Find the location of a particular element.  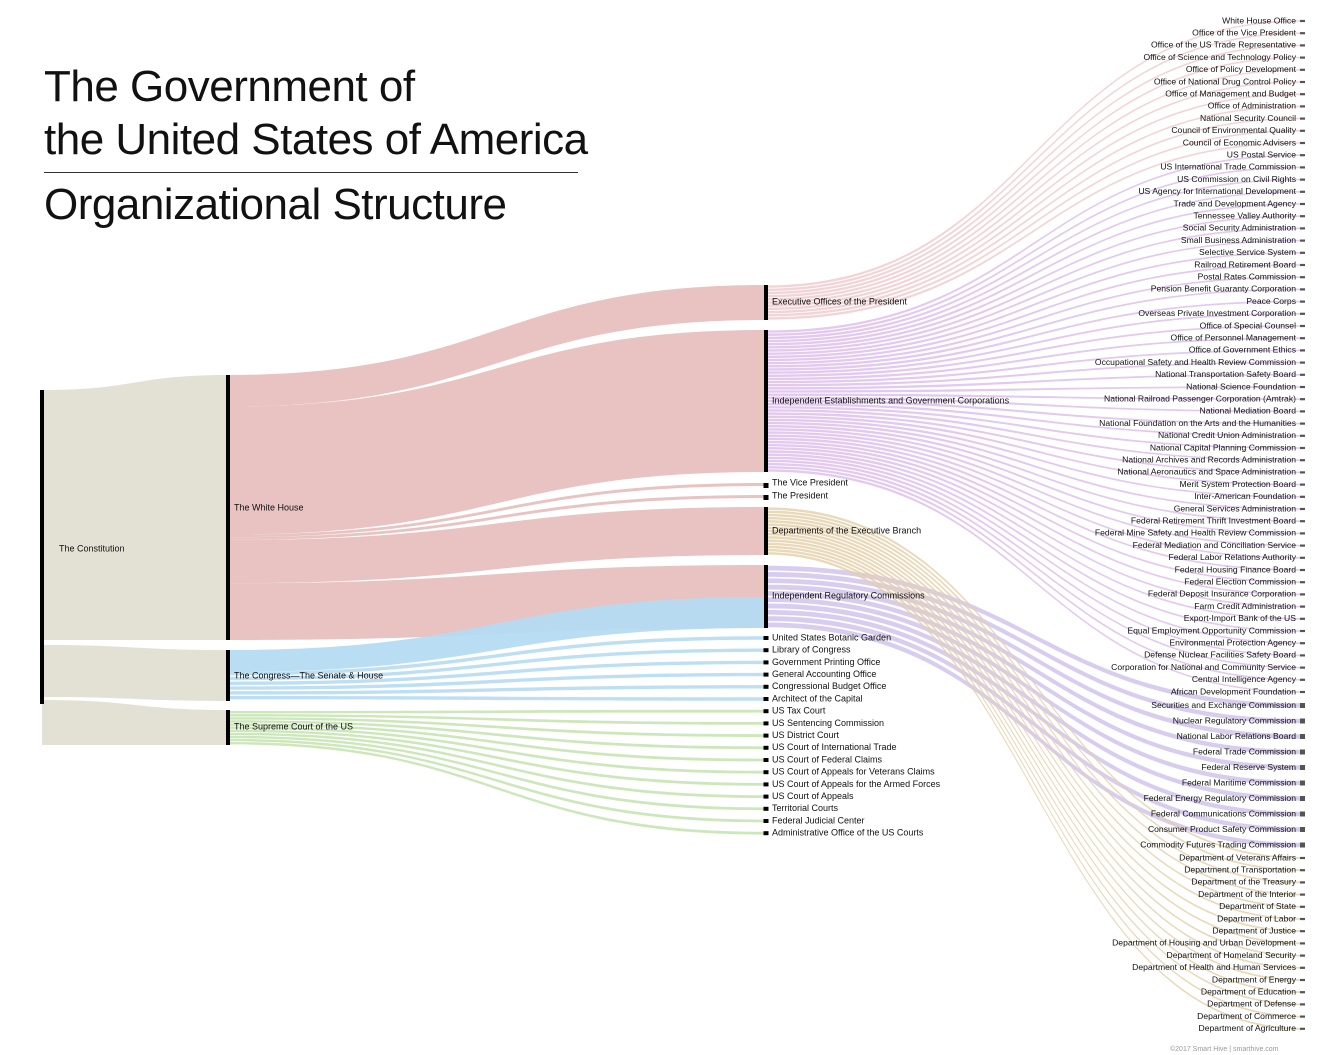

agency-label-national-transportation-safety-board: National Transportation Safety Board is located at coordinates (1225, 374).